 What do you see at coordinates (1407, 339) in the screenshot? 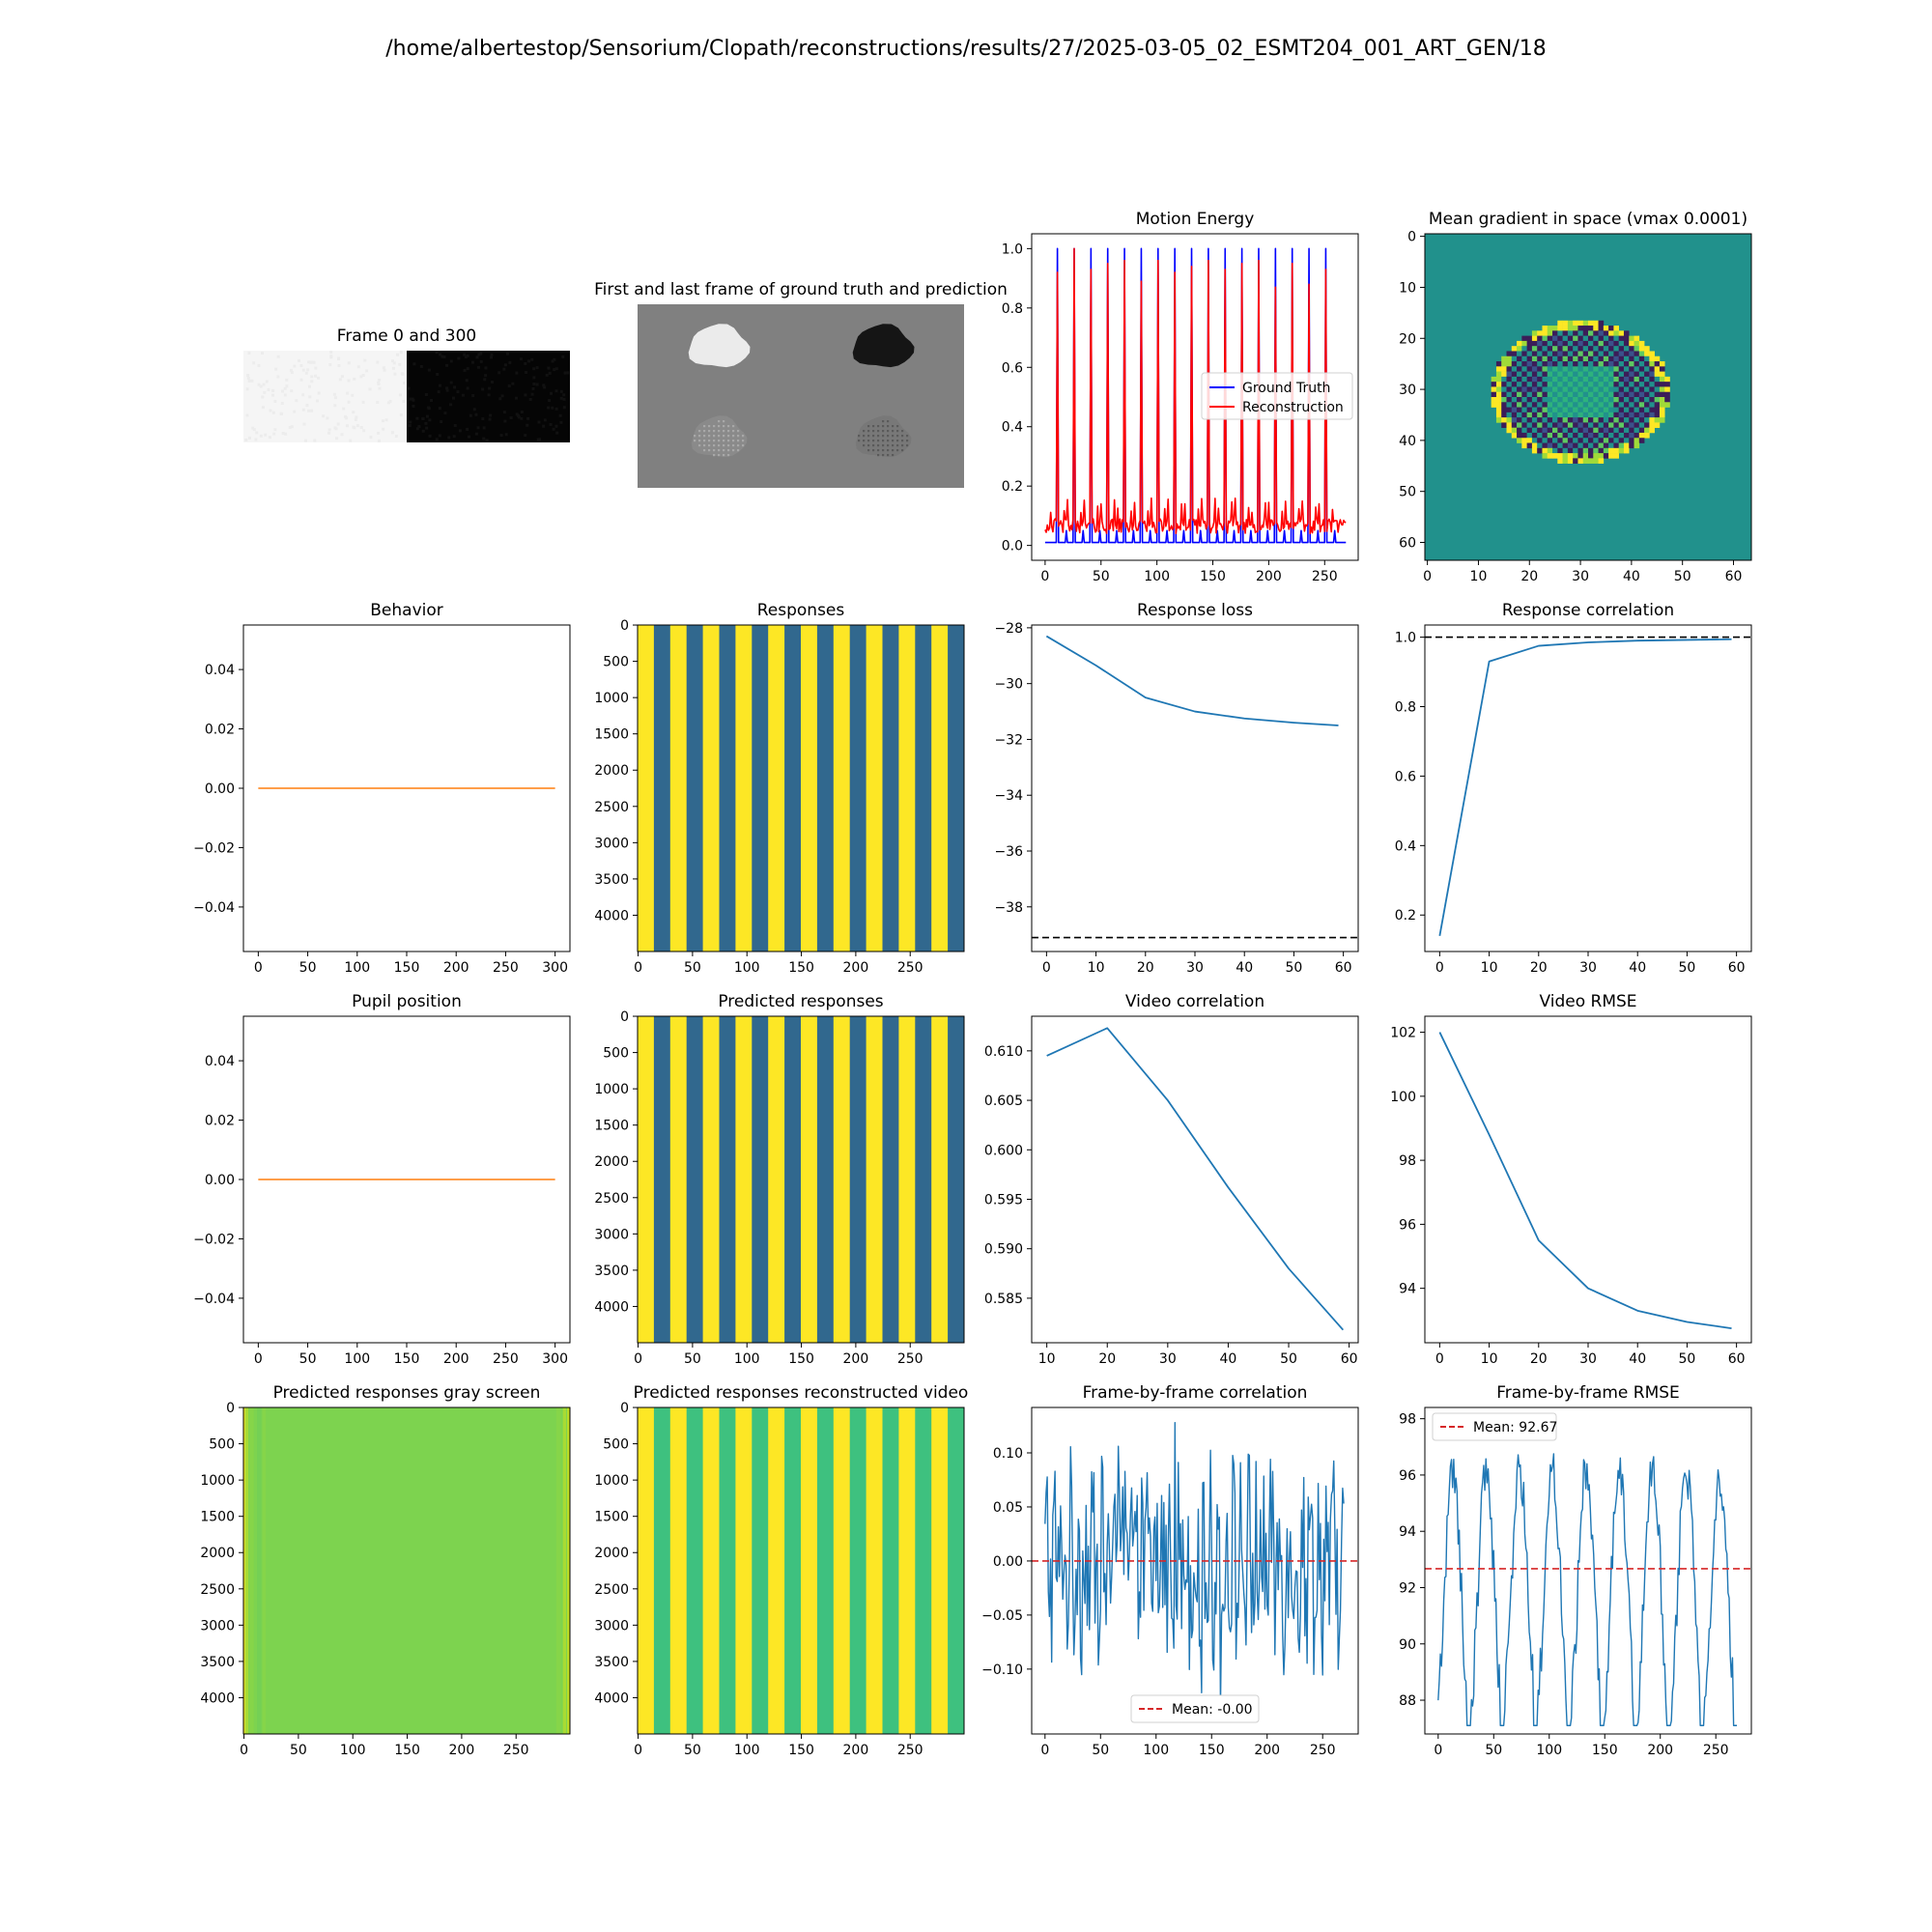
I see `y-tick-label: 20` at bounding box center [1407, 339].